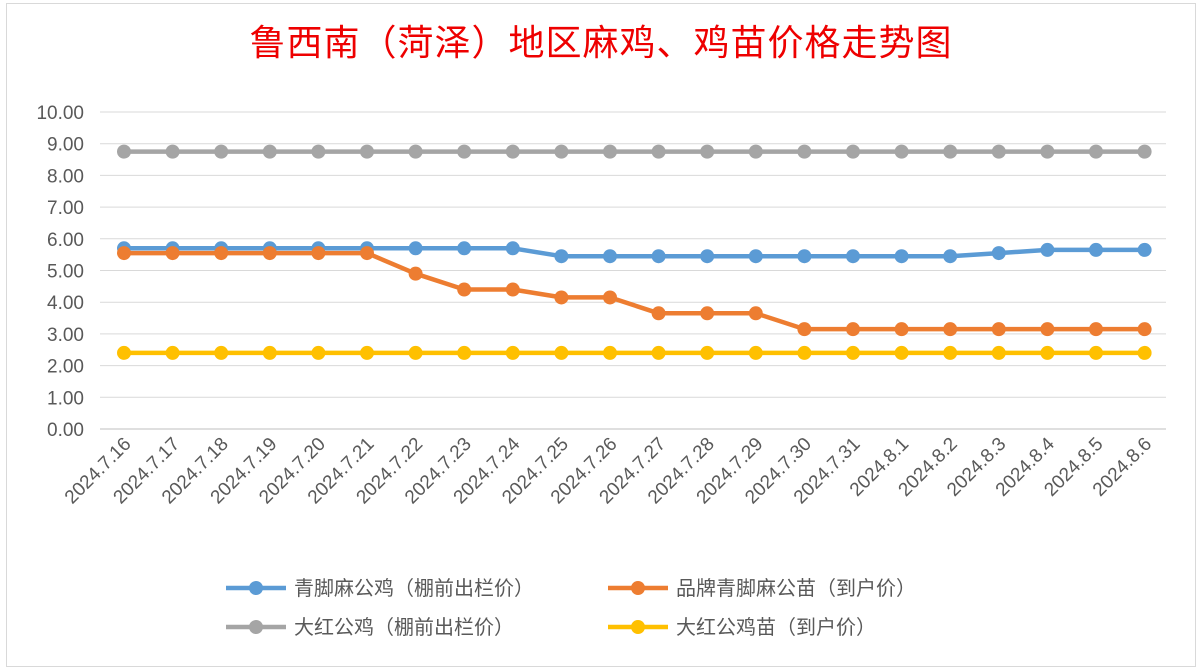 The width and height of the screenshot is (1202, 672). I want to click on legend-label: 大红公鸡苗（到户价）, so click(776, 627).